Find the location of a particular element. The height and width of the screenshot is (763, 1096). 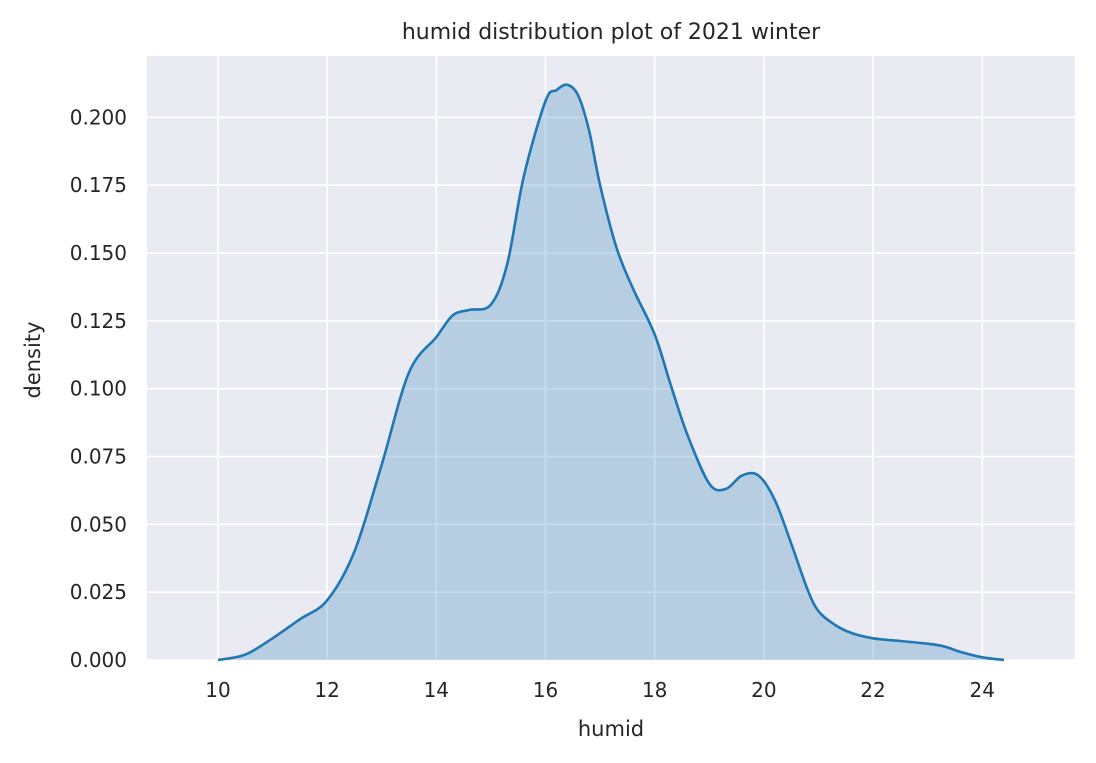

y-tick-label: 0.175 is located at coordinates (98, 185).